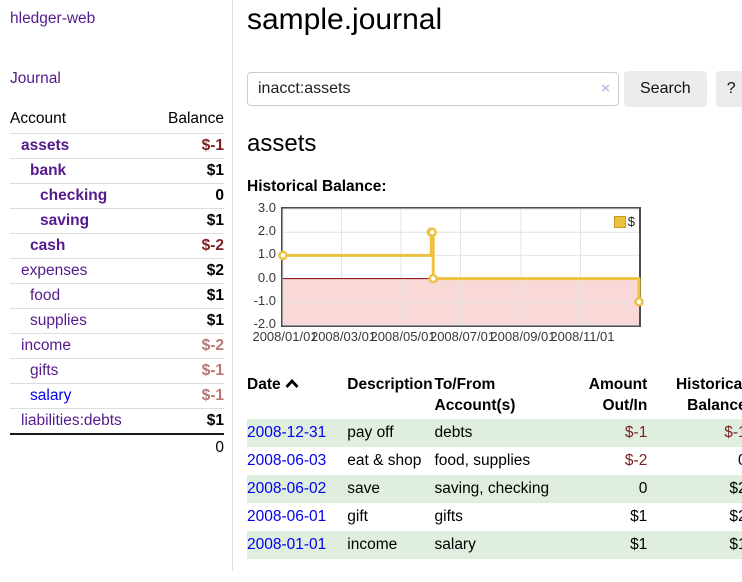 This screenshot has width=742, height=582. I want to click on search-button: Search, so click(665, 89).